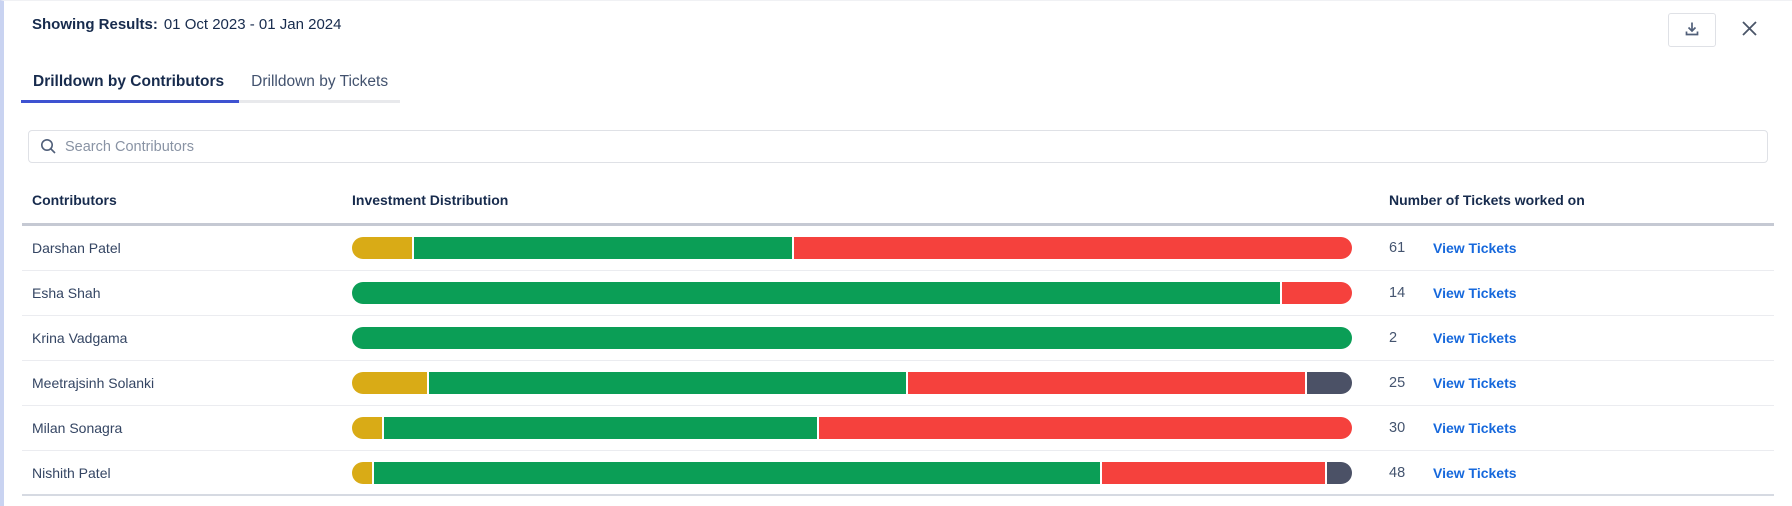 The width and height of the screenshot is (1792, 506). I want to click on table-row: Milan Sonagra 30 View Tickets, so click(898, 428).